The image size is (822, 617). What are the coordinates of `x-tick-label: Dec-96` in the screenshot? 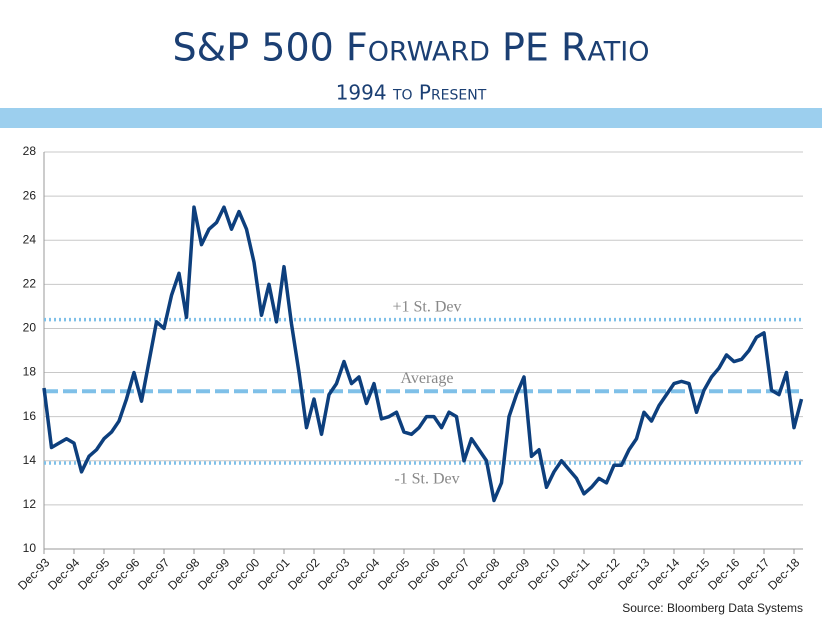 It's located at (123, 573).